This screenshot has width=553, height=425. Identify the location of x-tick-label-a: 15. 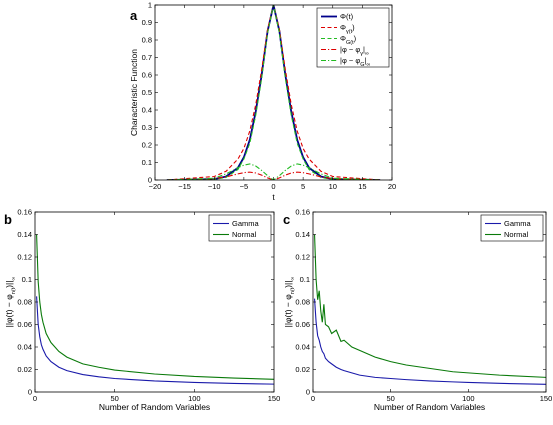
(362, 186).